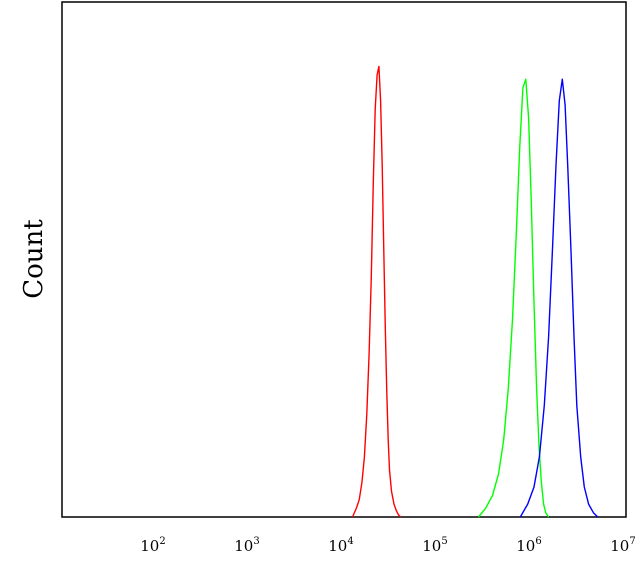  What do you see at coordinates (387, 545) in the screenshot?
I see `x-tick-labels: 10² 10³ 10⁴ 10⁵ 10⁶ 10⁷` at bounding box center [387, 545].